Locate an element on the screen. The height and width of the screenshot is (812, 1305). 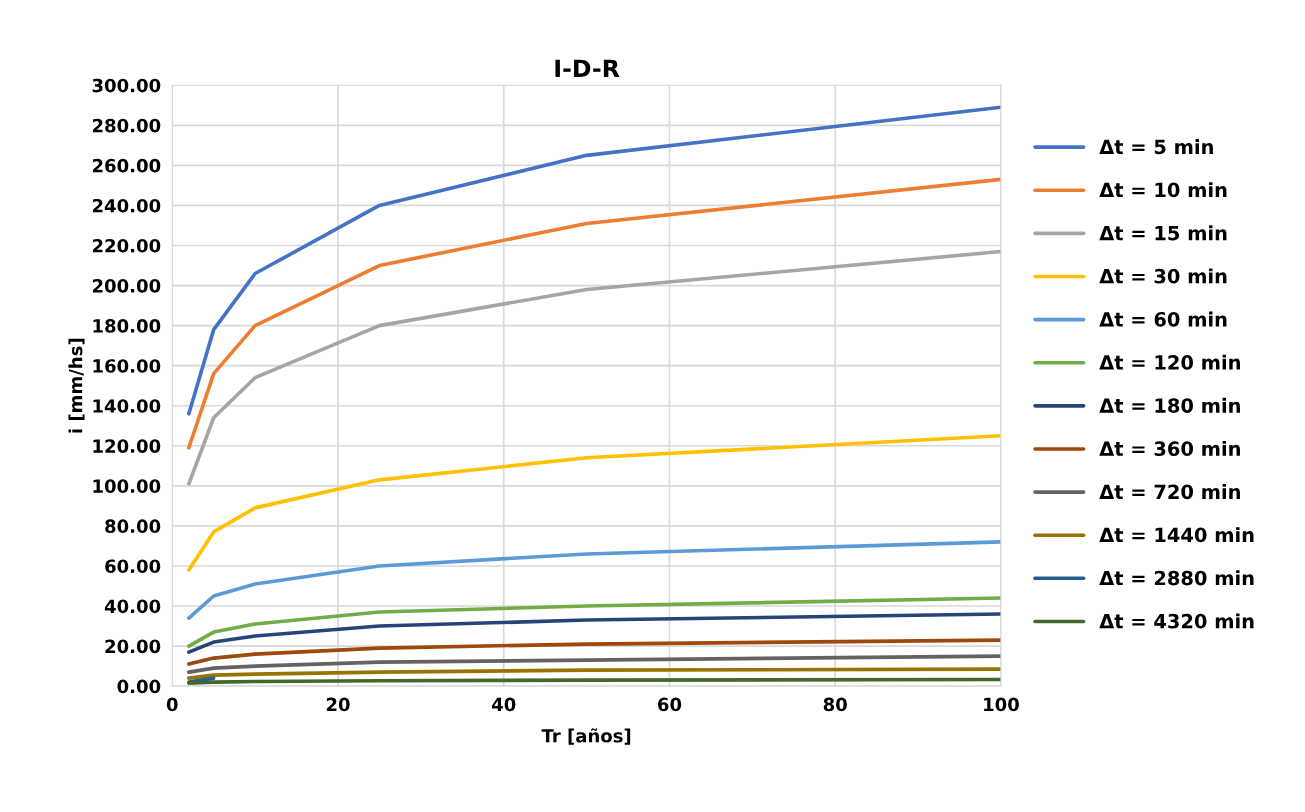
y-tick-label: 180.00 is located at coordinates (127, 326).